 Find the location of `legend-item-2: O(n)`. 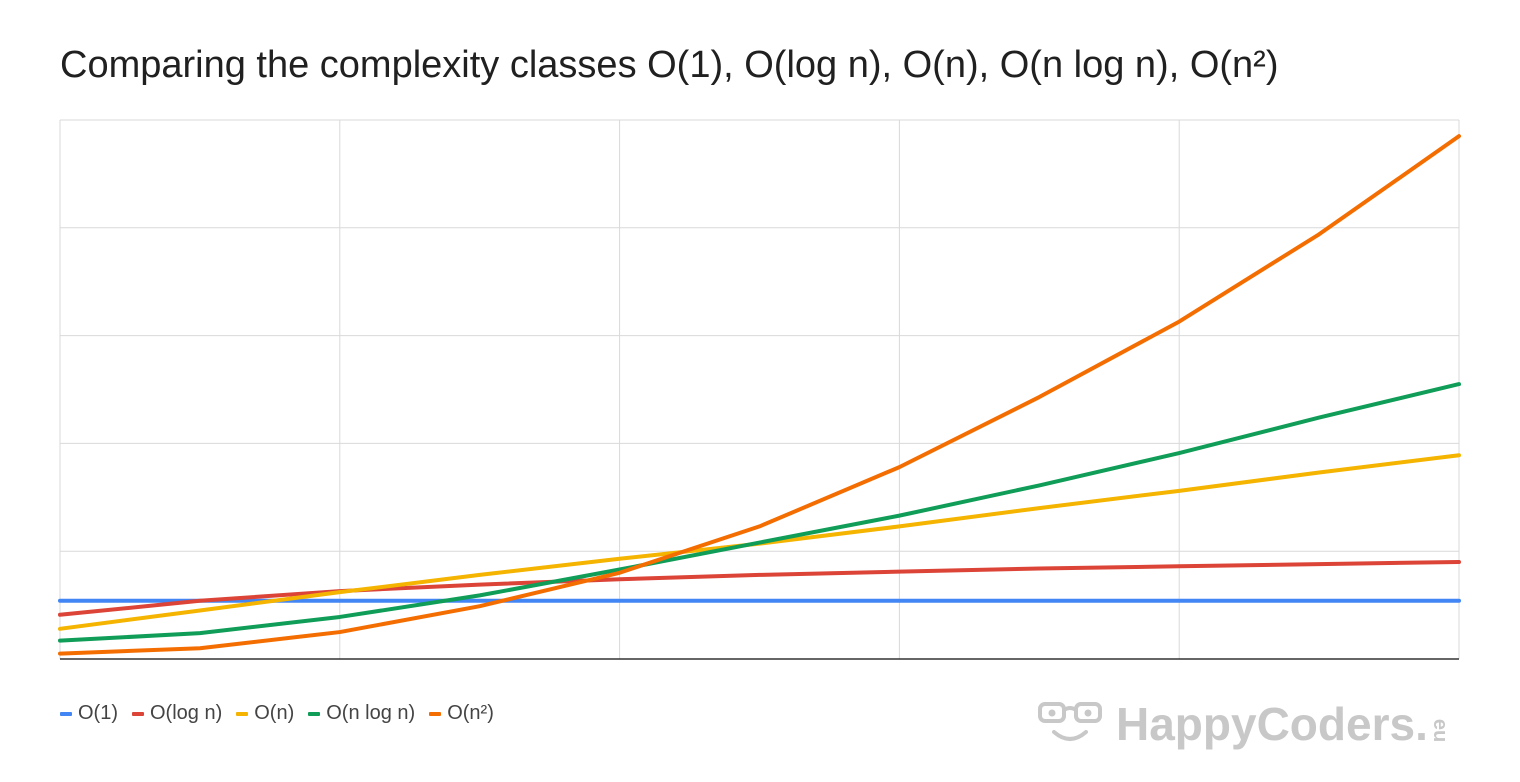

legend-item-2: O(n) is located at coordinates (265, 713).